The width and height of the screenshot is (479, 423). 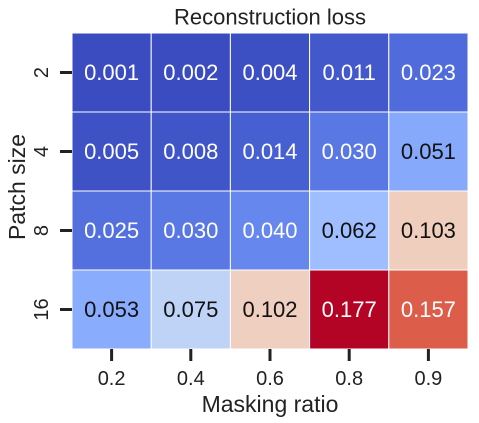 I want to click on cell-value-label: 0.004, so click(x=269, y=72).